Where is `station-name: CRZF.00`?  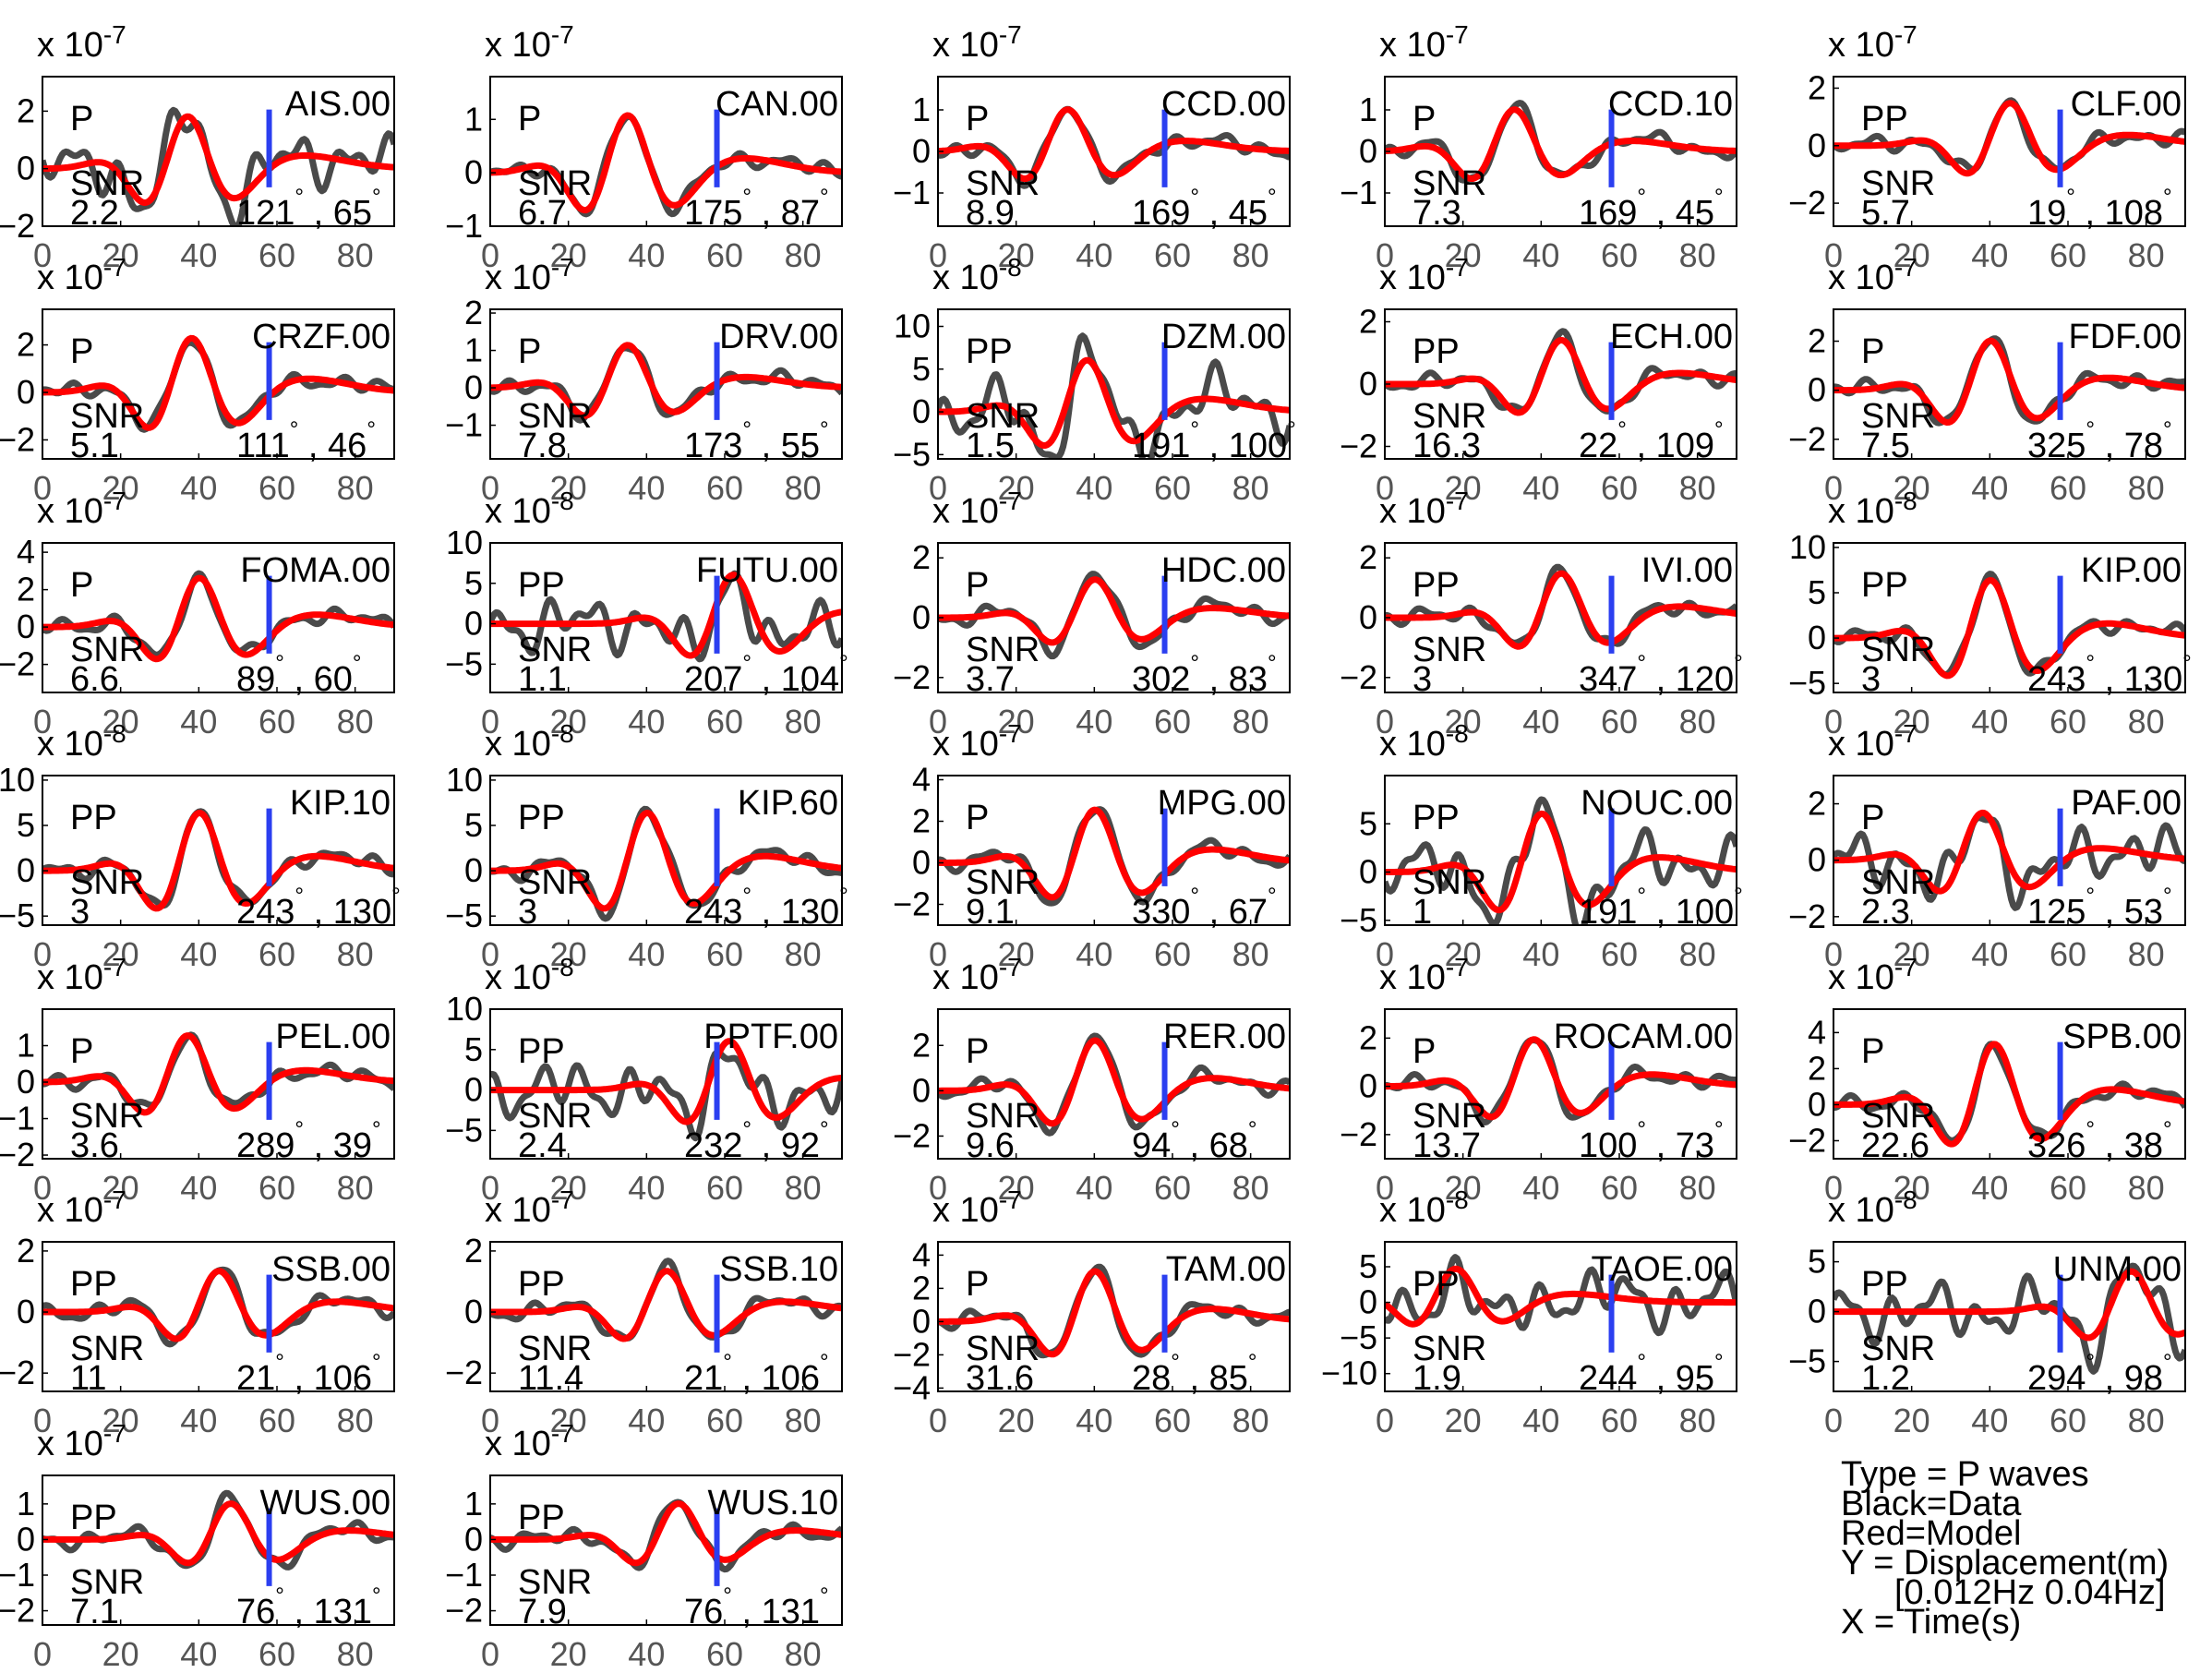
station-name: CRZF.00 is located at coordinates (321, 337).